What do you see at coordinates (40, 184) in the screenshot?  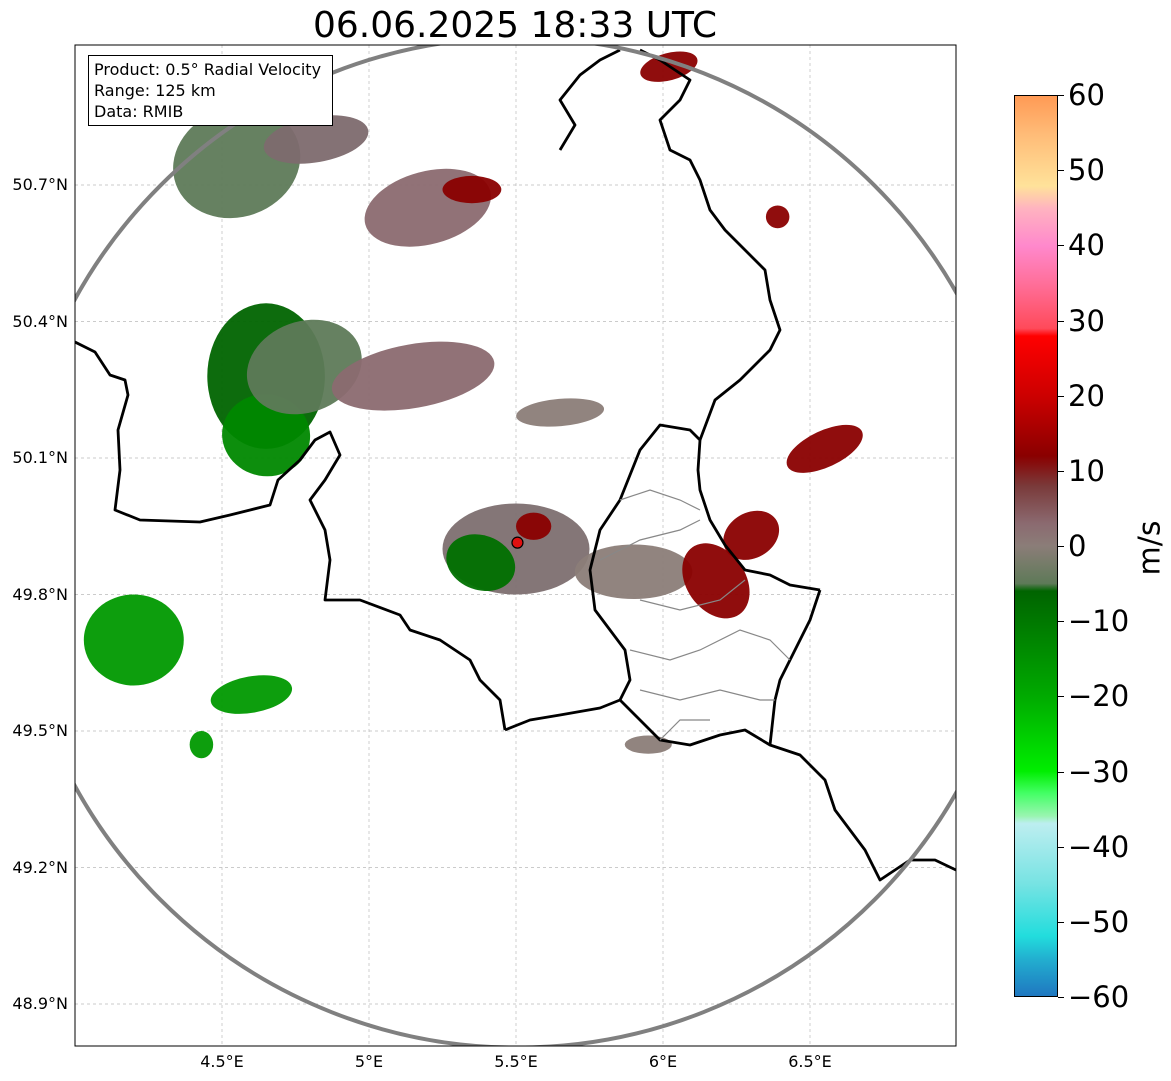 I see `lat-tick-label: 50.7°N` at bounding box center [40, 184].